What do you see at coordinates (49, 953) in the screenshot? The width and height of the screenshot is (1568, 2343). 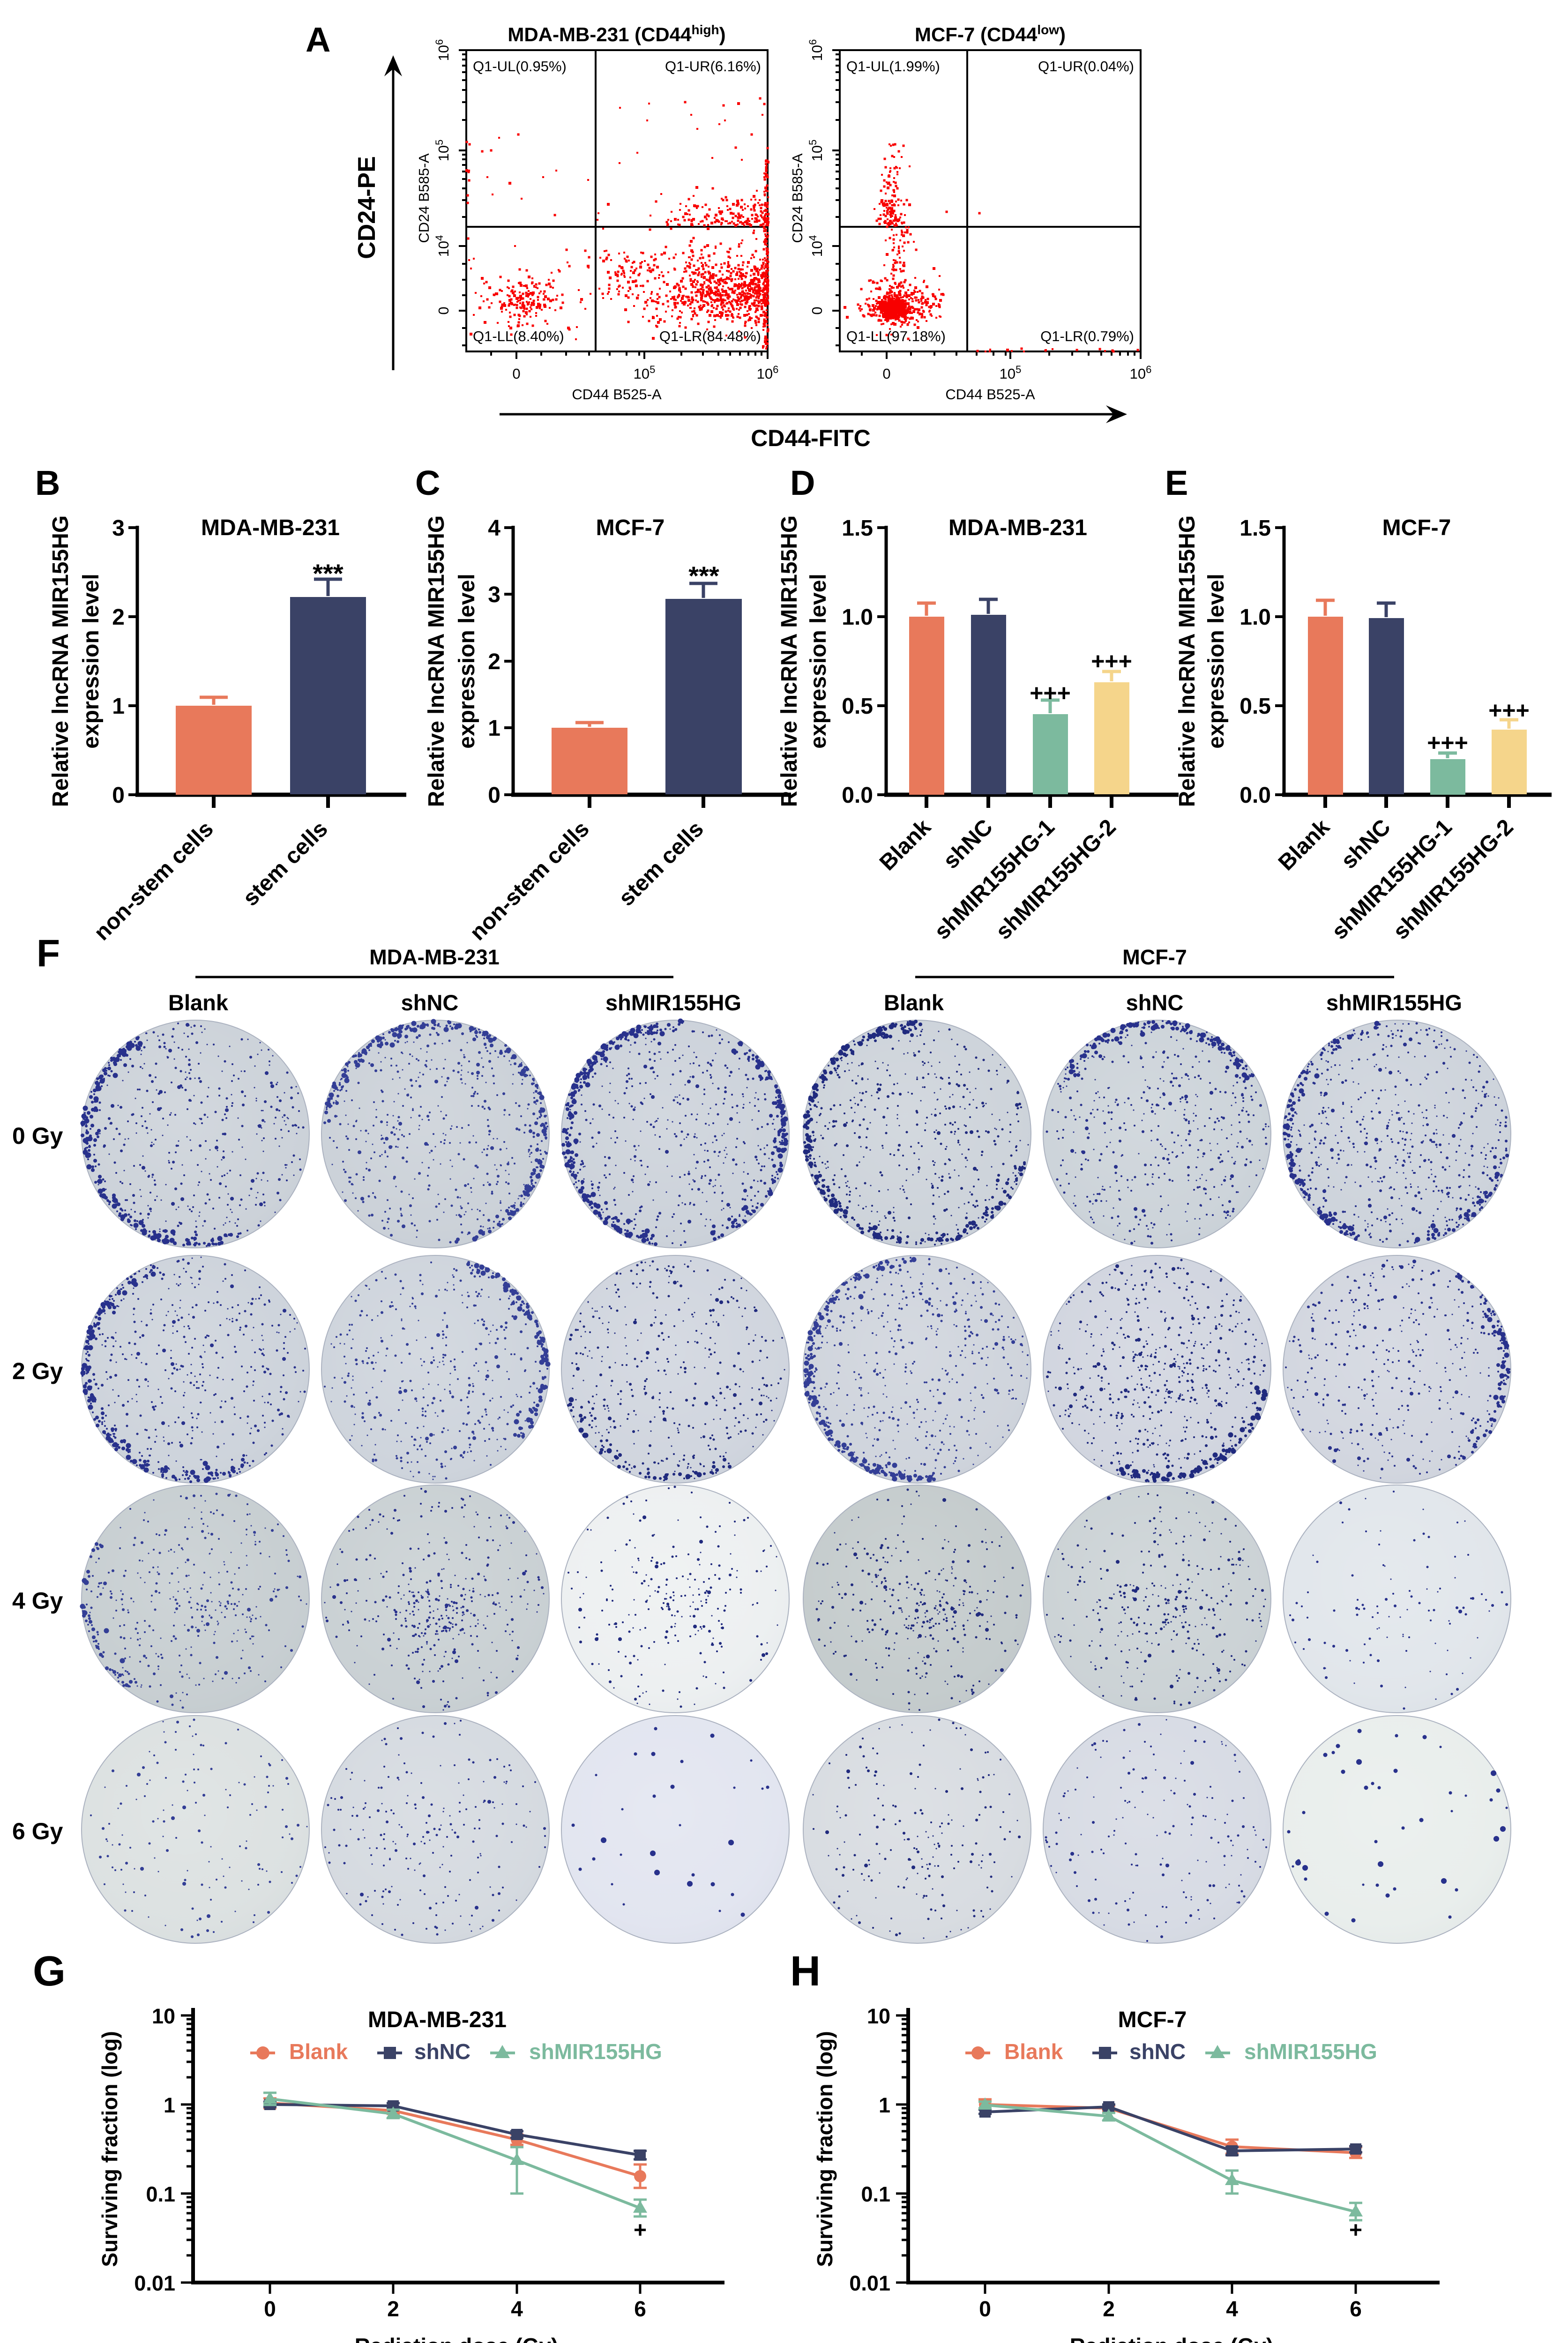 I see `svg-text: F` at bounding box center [49, 953].